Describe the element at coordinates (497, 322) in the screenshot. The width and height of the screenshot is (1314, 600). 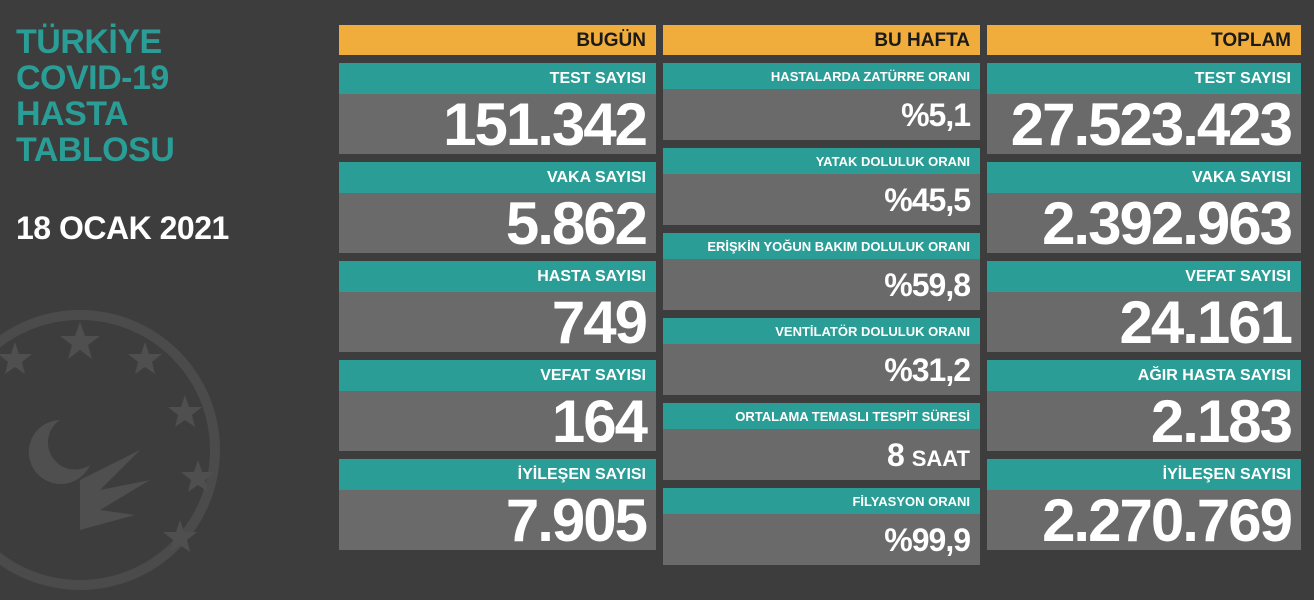
I see `stat-value: 749` at that location.